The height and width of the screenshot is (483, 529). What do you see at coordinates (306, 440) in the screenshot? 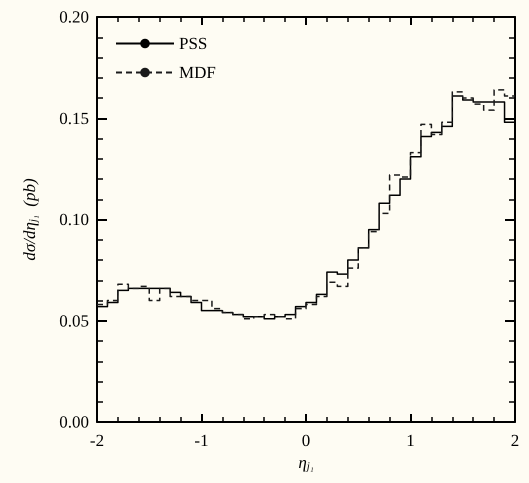
I see `x-tick-label: 0` at bounding box center [306, 440].